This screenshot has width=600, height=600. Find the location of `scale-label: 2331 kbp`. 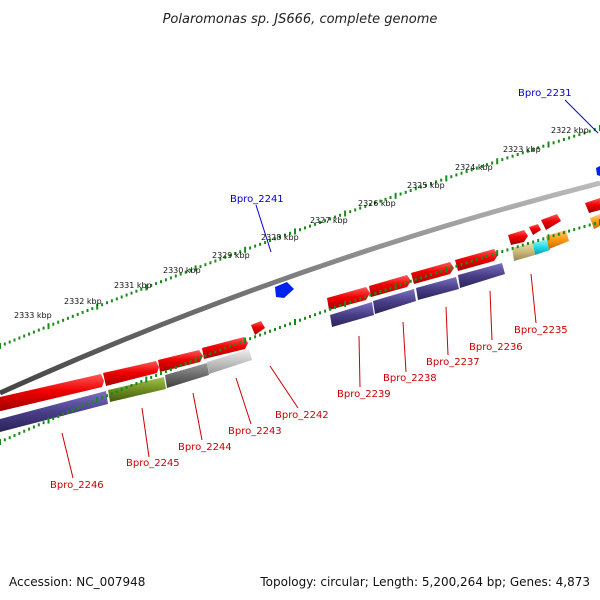

scale-label: 2331 kbp is located at coordinates (133, 285).